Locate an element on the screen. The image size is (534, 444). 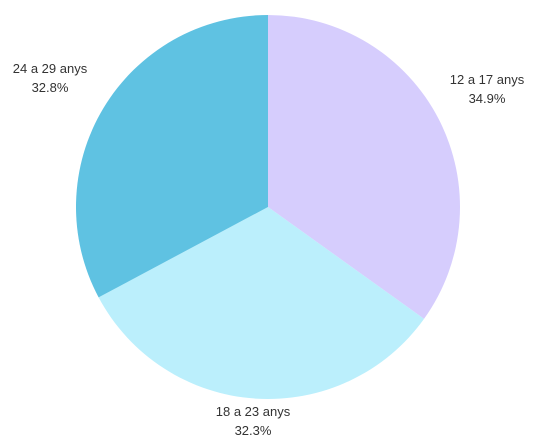
slice-label: 12 a 17 anys is located at coordinates (487, 79).